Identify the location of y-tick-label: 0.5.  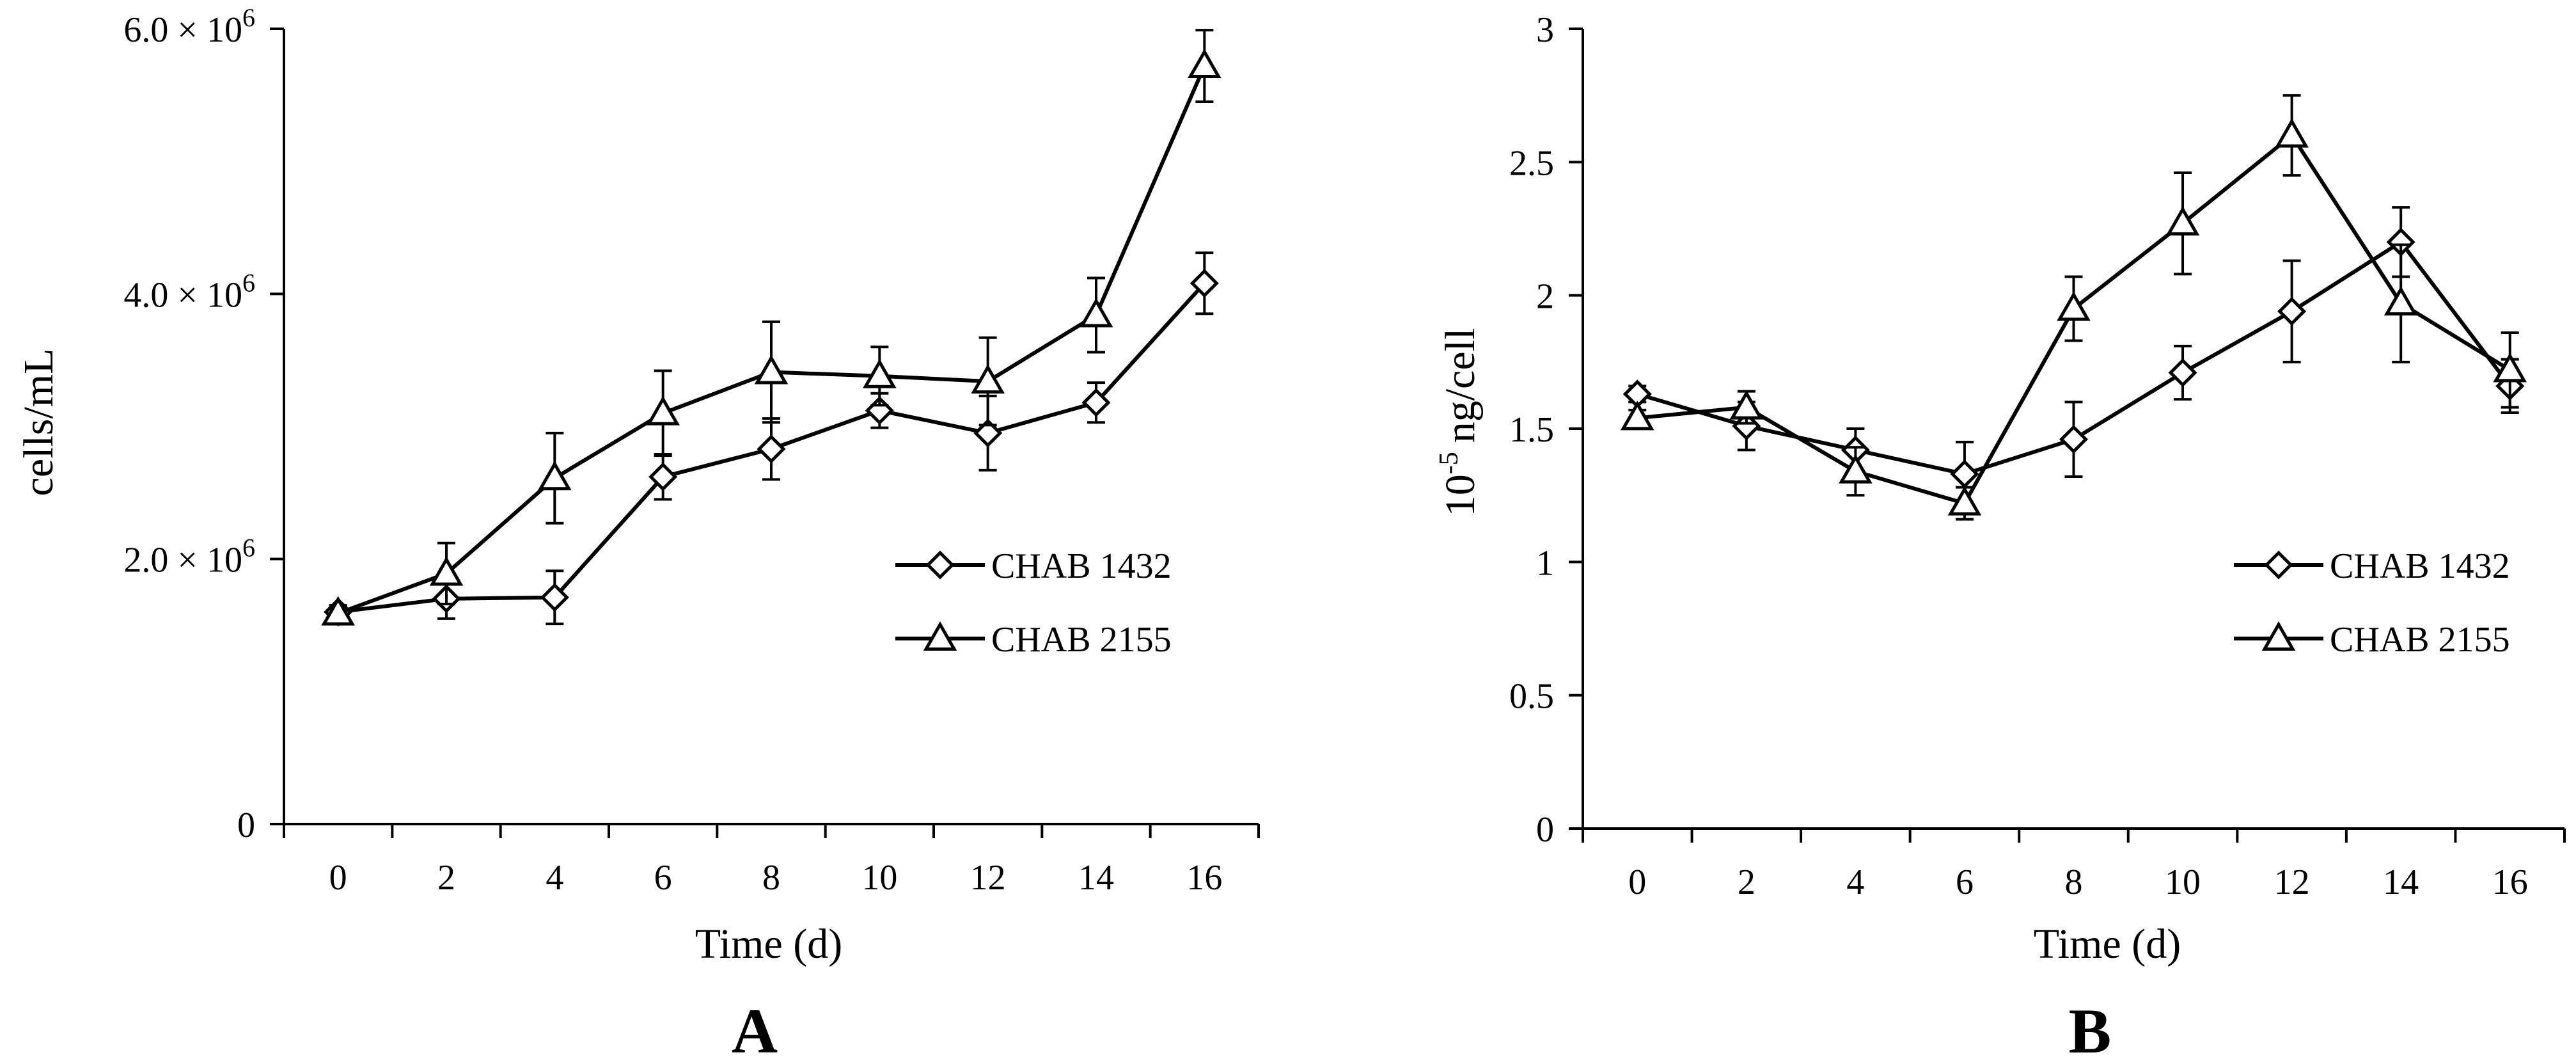
(1531, 697).